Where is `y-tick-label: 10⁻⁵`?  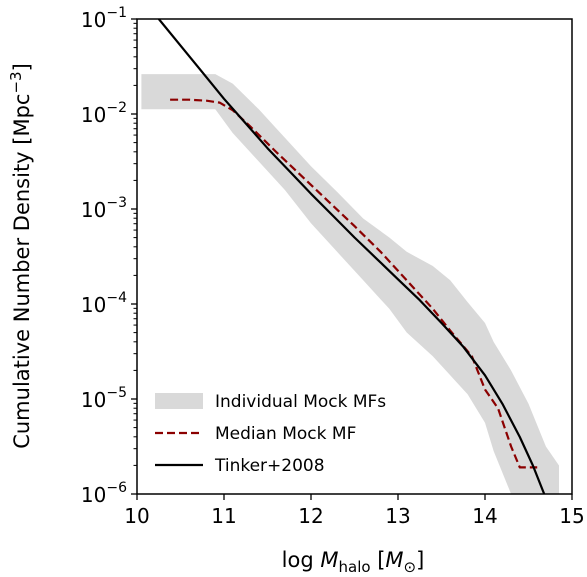 y-tick-label: 10⁻⁵ is located at coordinates (104, 398).